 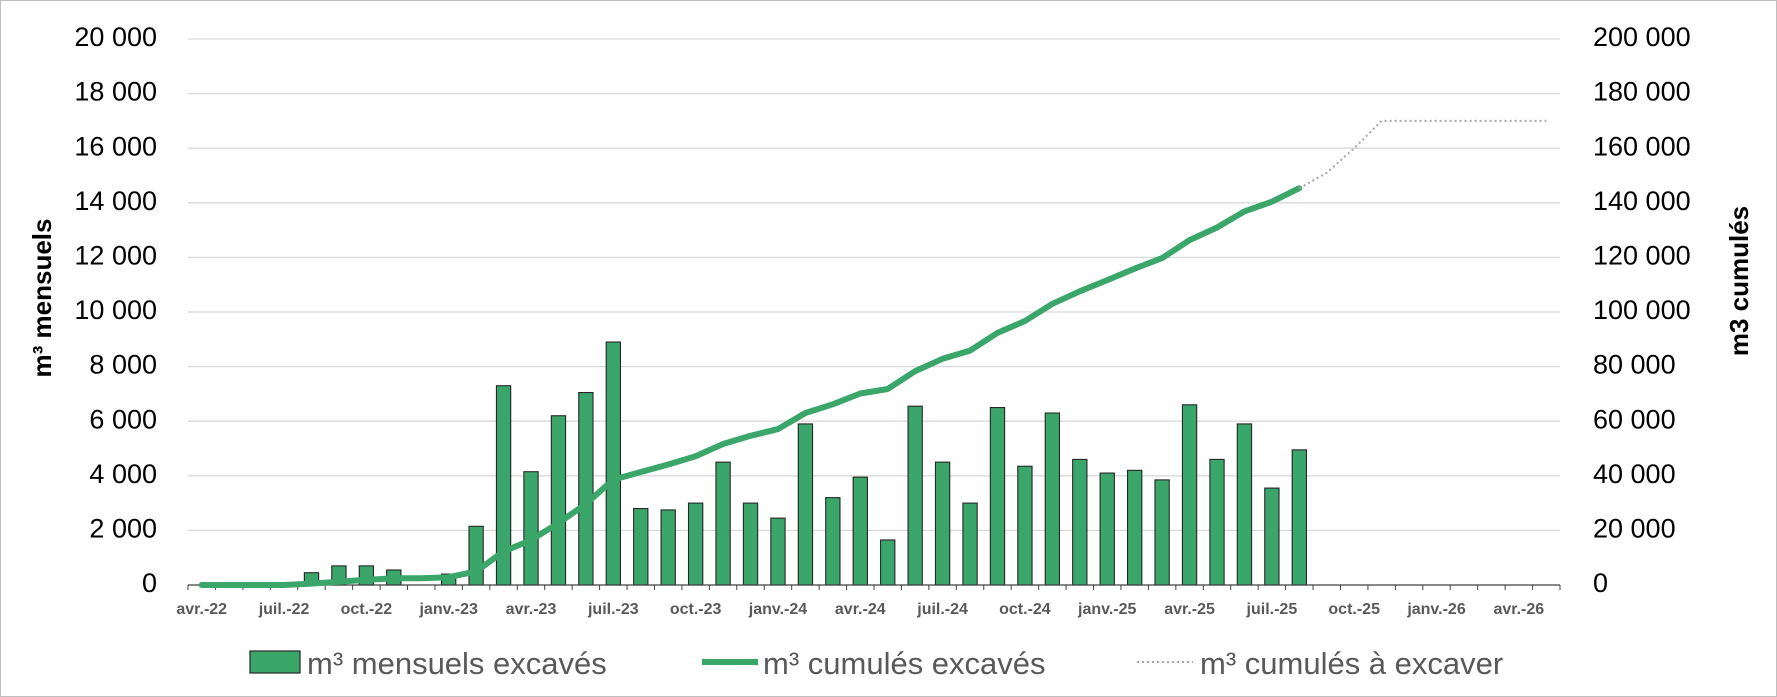 What do you see at coordinates (115, 37) in the screenshot?
I see `left-axis-tick-label: 20 000` at bounding box center [115, 37].